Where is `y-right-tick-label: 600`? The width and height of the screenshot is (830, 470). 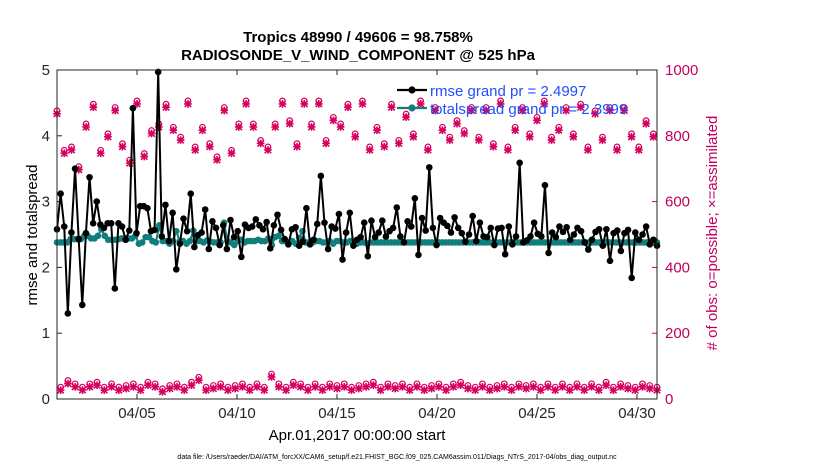 y-right-tick-label: 600 is located at coordinates (677, 202).